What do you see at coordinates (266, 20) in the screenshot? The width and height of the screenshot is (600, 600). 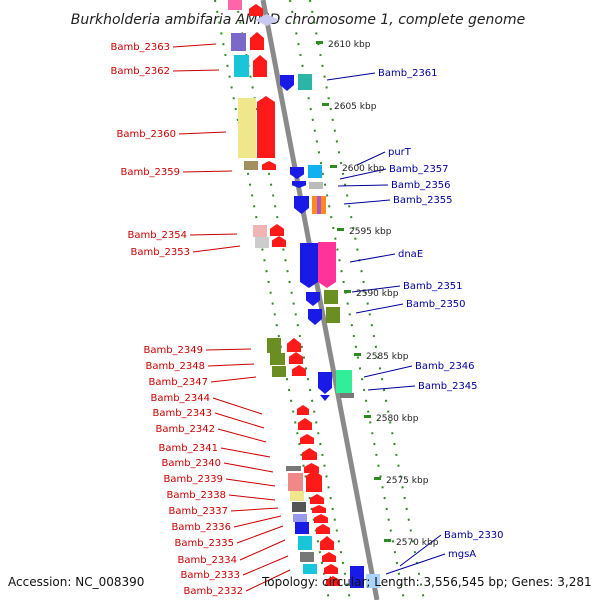 I see `backbone-cap` at bounding box center [266, 20].